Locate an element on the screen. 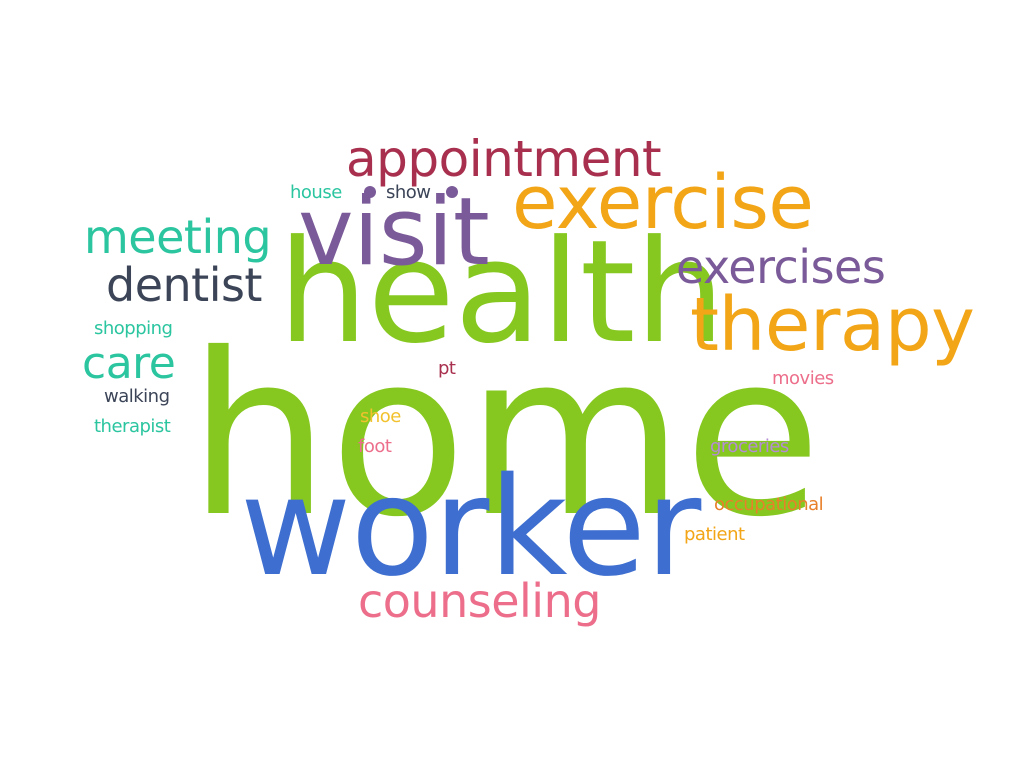  word-meeting: meeting is located at coordinates (178, 237).